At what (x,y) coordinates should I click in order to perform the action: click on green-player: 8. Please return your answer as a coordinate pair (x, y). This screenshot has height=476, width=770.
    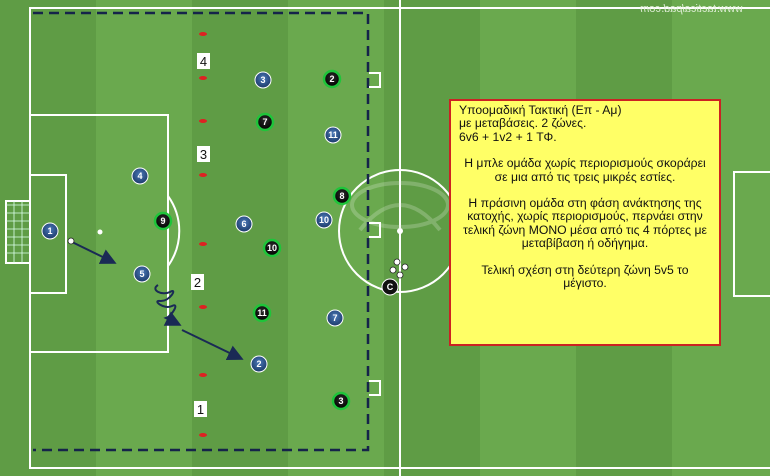
    Looking at the image, I should click on (342, 196).